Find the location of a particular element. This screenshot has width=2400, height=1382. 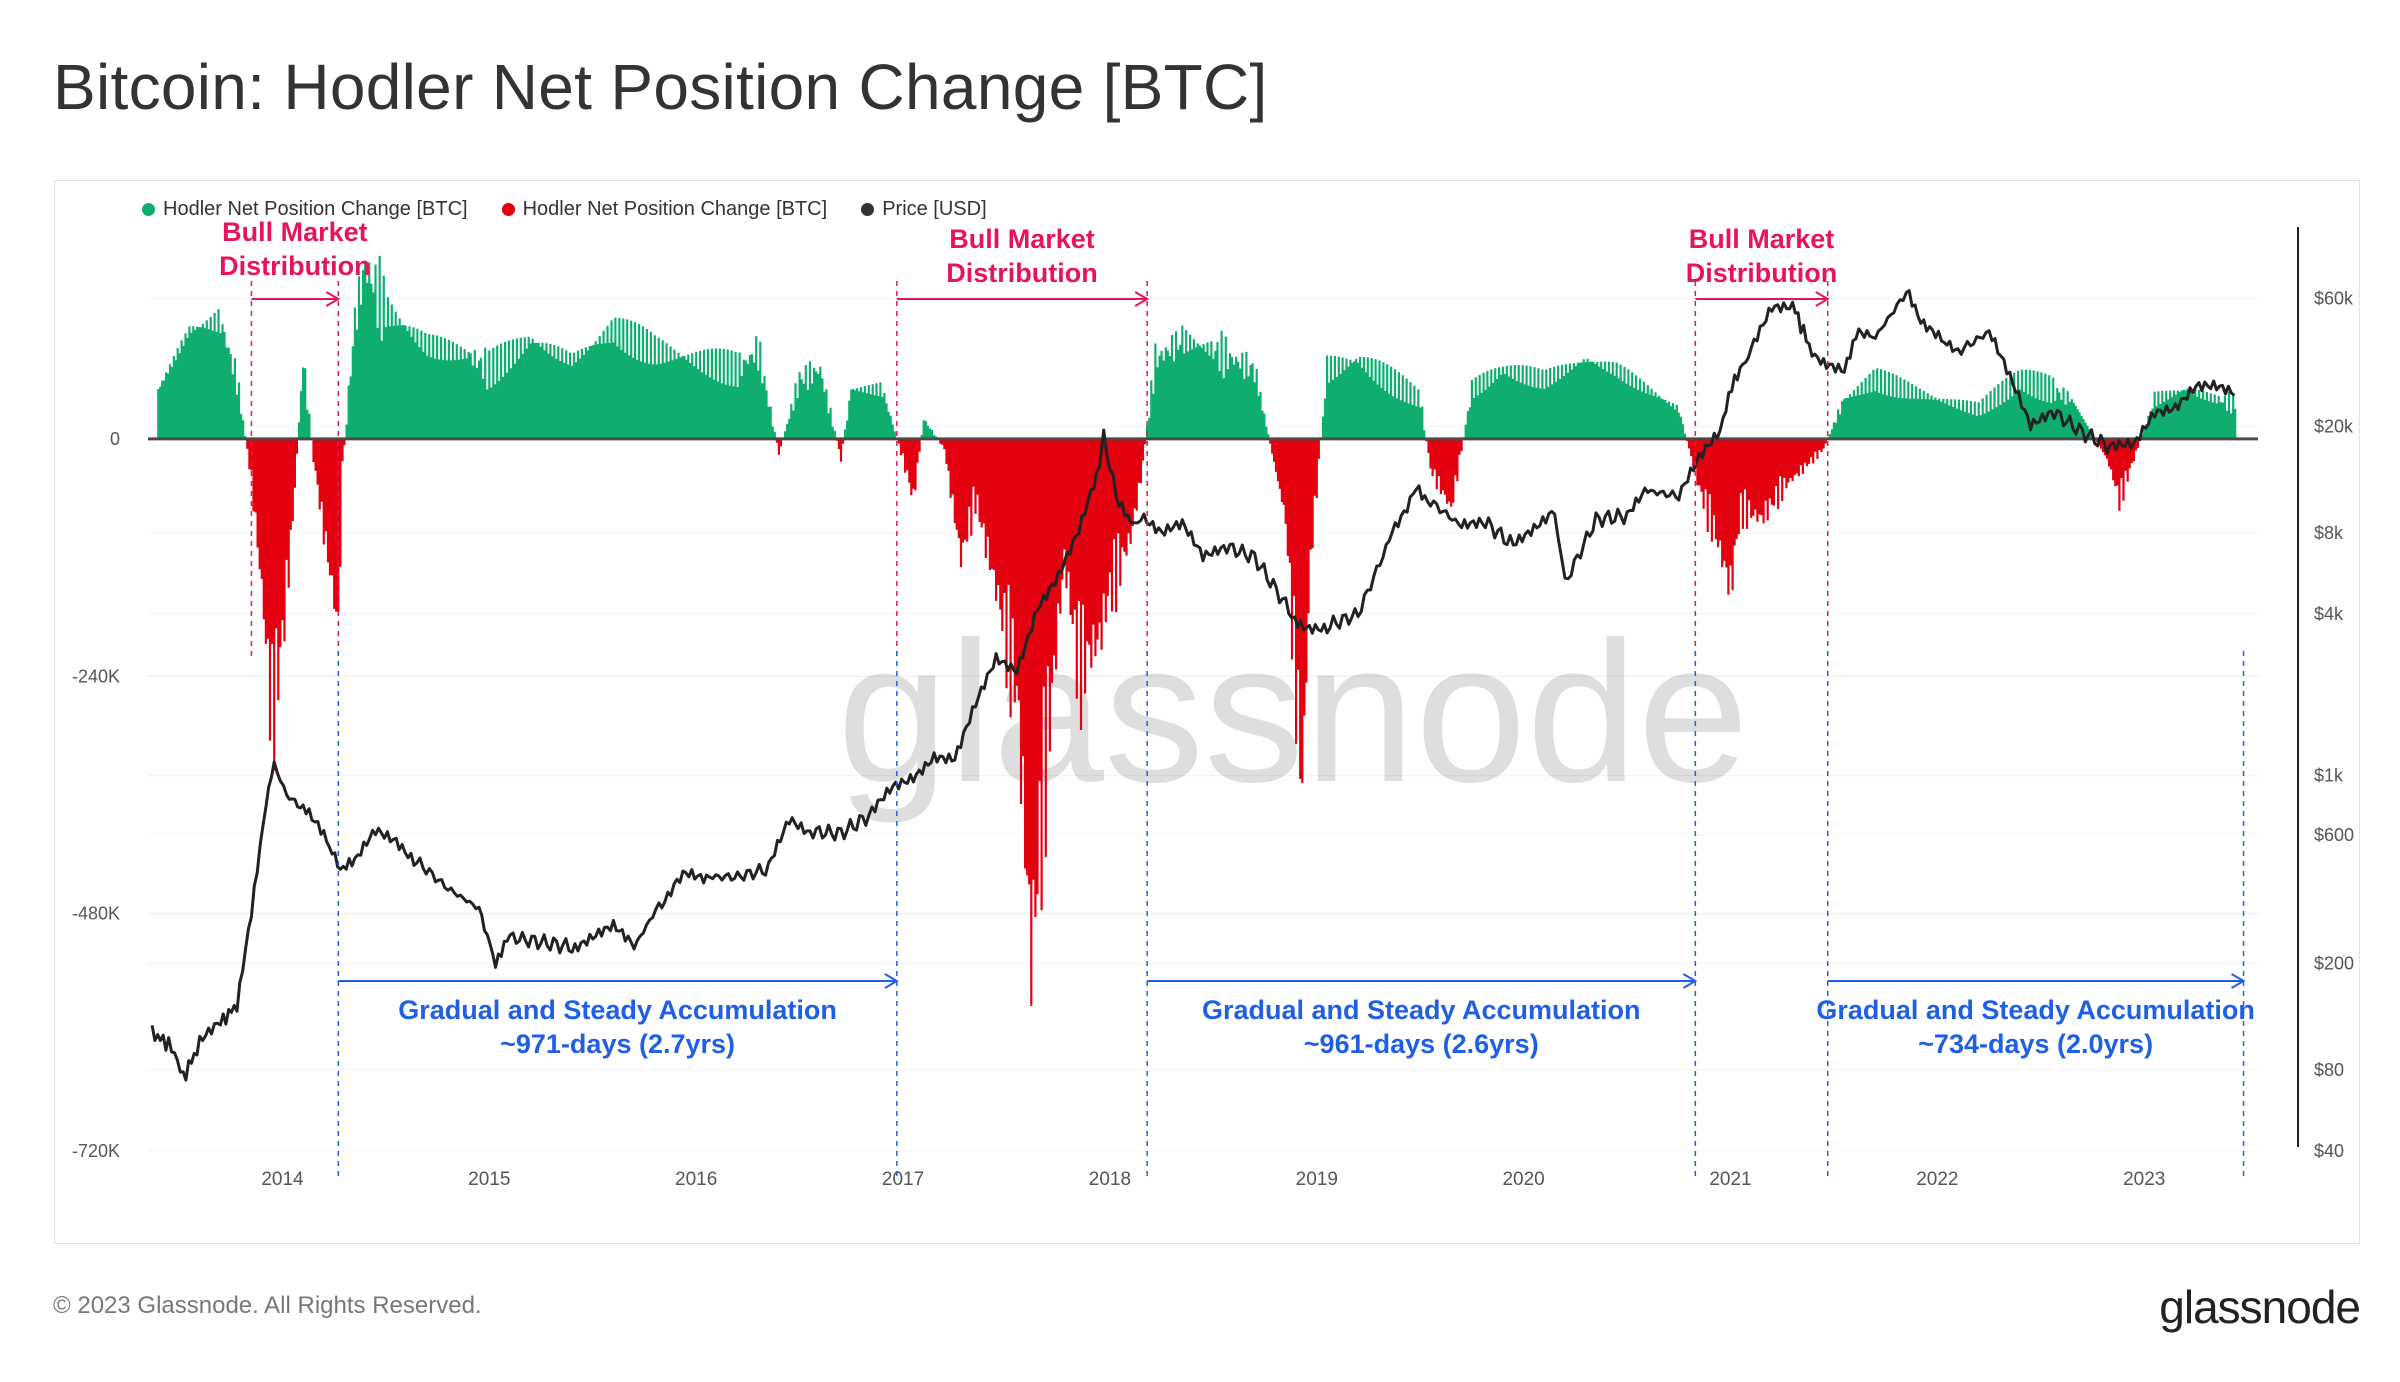

x-tick-label: 2016 is located at coordinates (696, 1179).